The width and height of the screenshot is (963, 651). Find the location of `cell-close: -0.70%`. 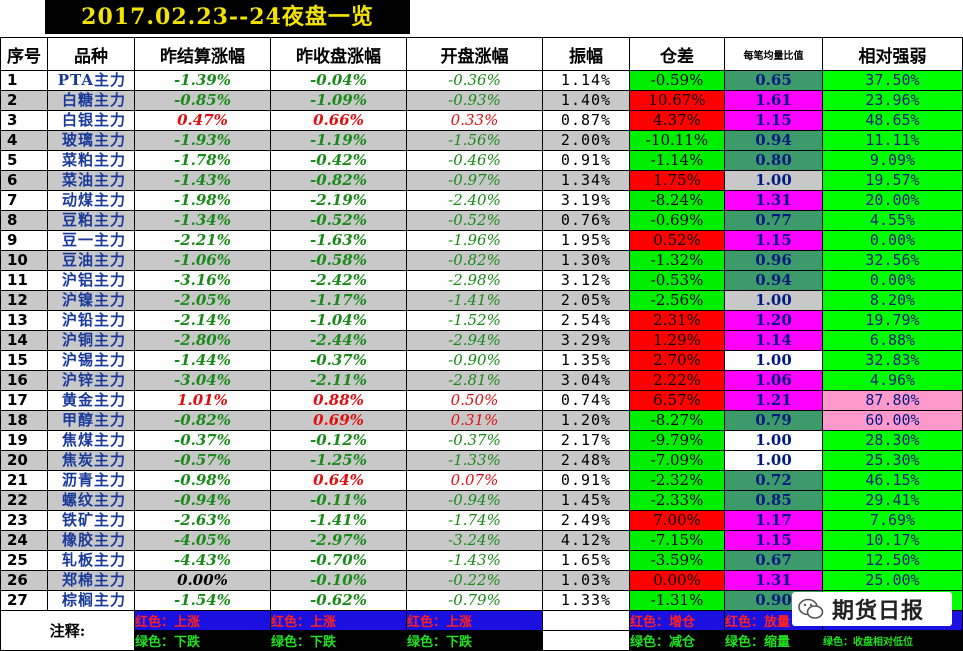

cell-close: -0.70% is located at coordinates (338, 560).